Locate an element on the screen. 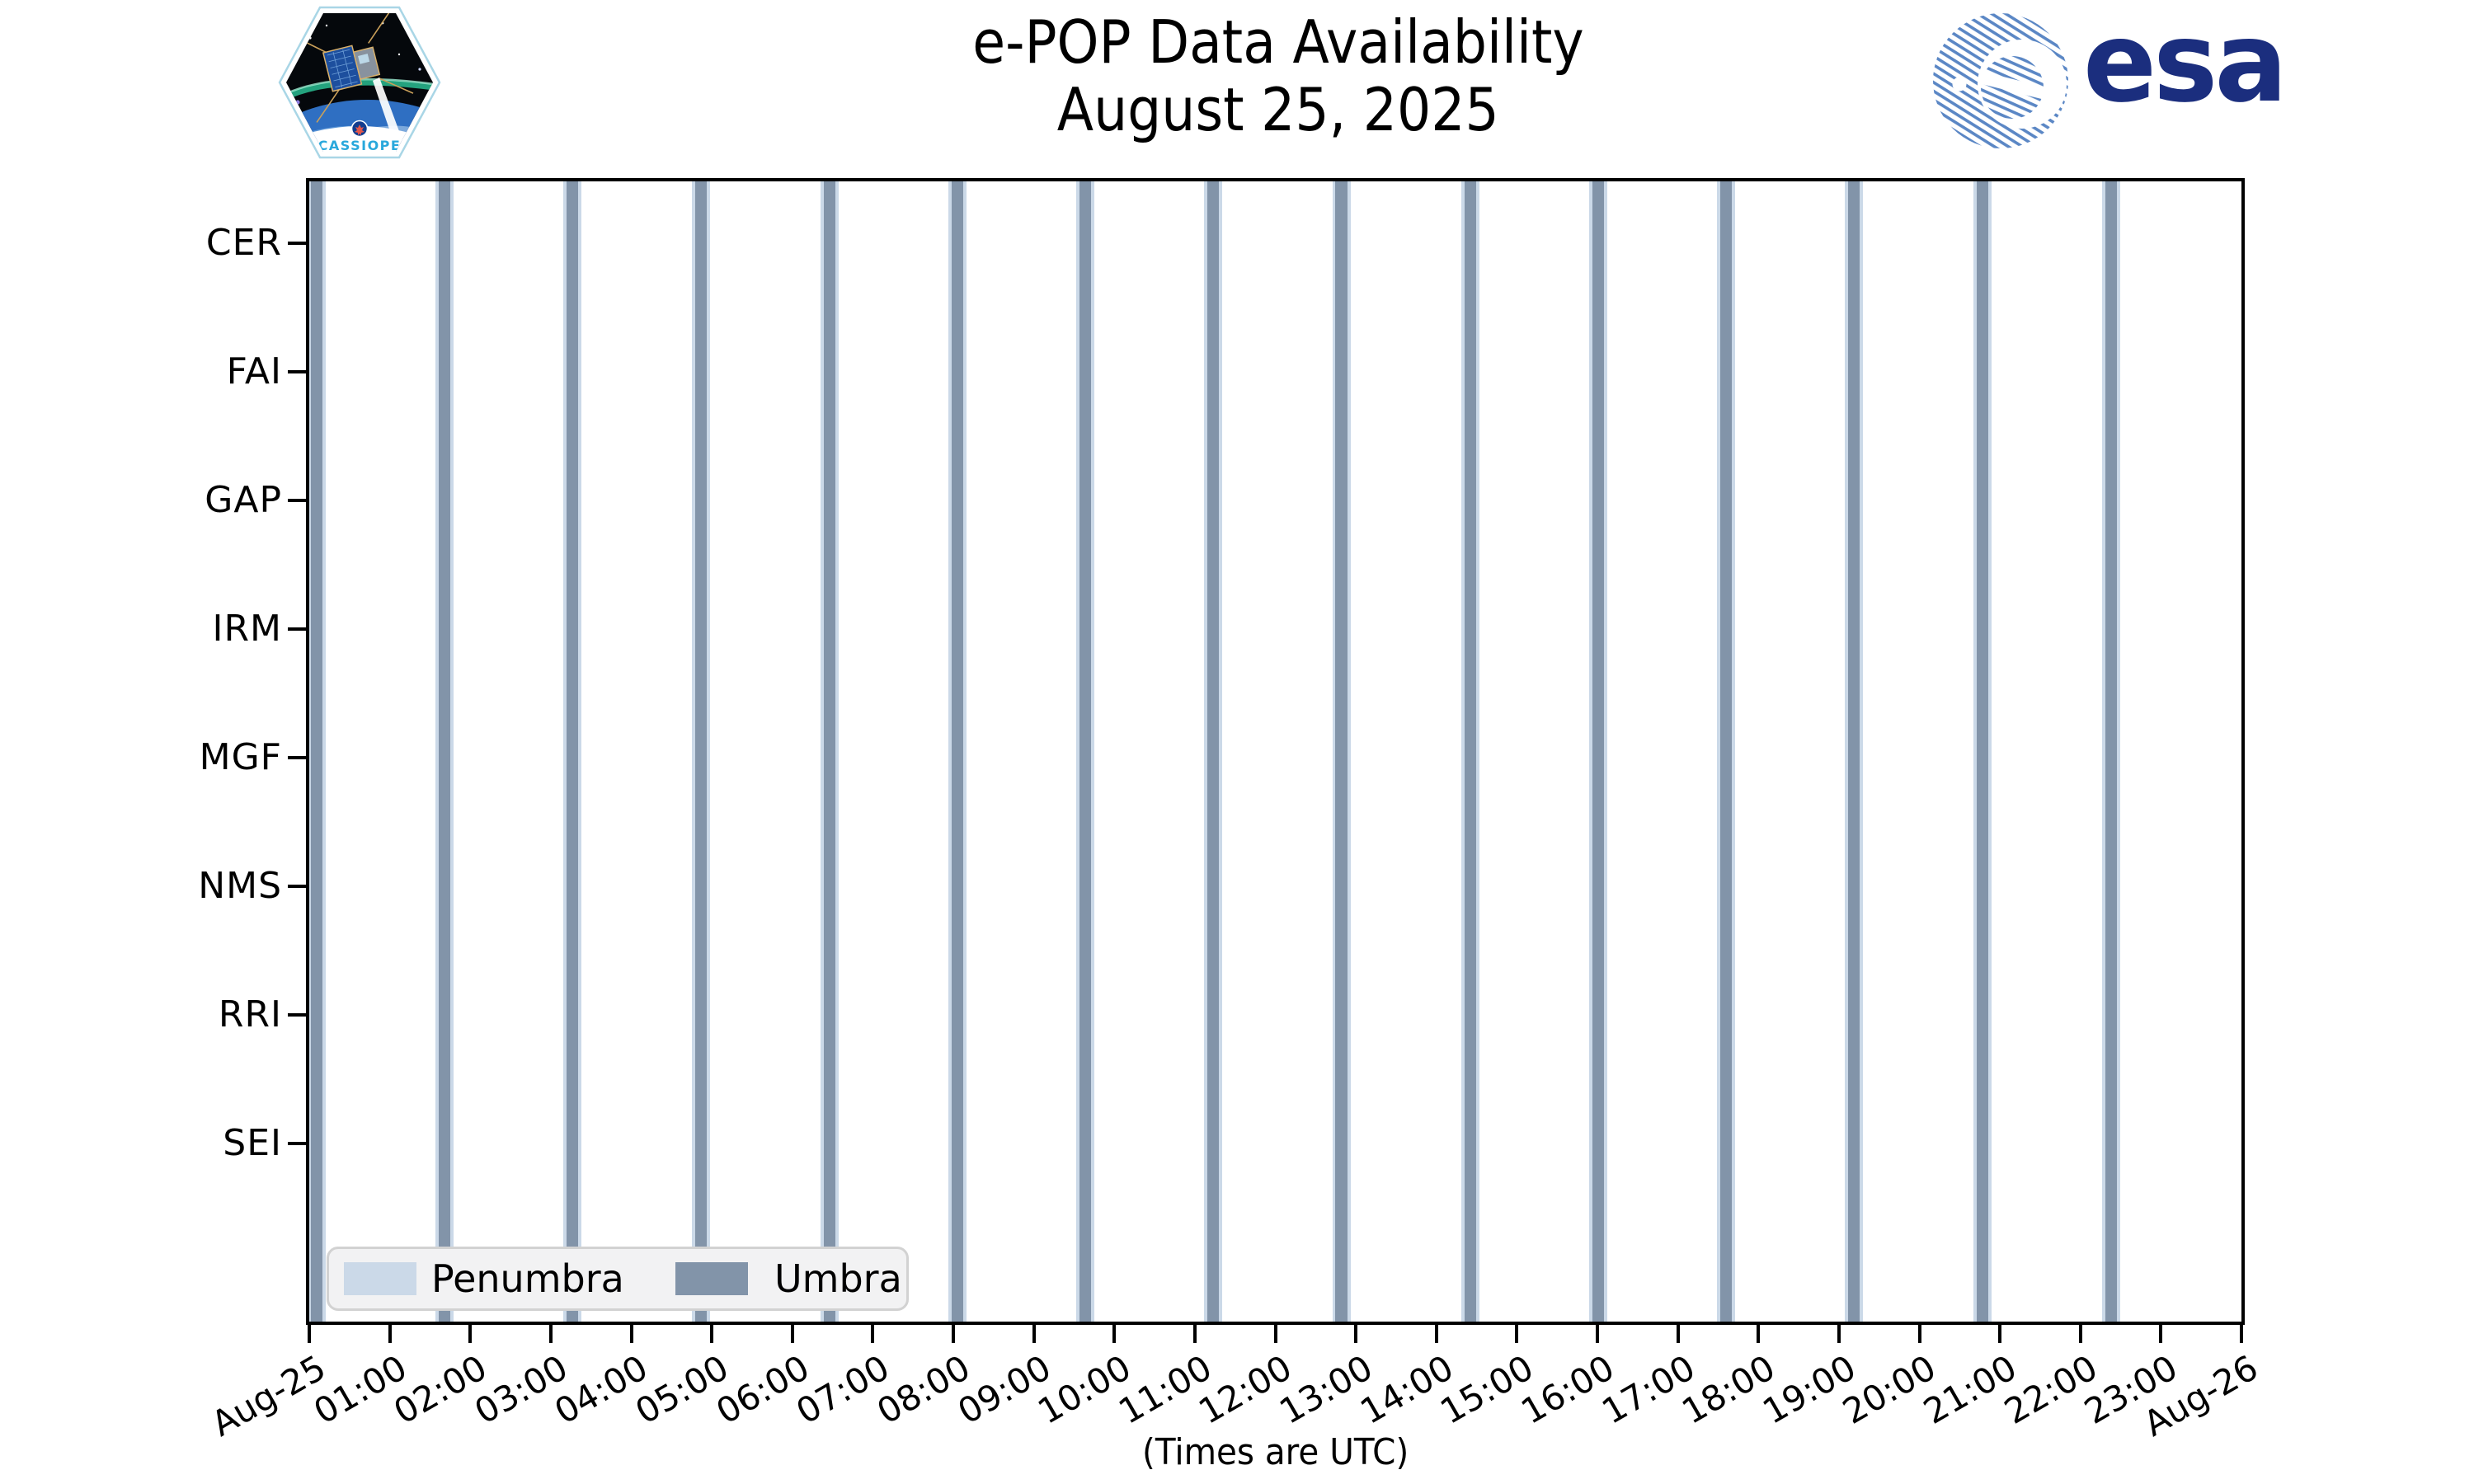 The width and height of the screenshot is (2474, 1484). x-tick-label: 16:00 is located at coordinates (1567, 1389).